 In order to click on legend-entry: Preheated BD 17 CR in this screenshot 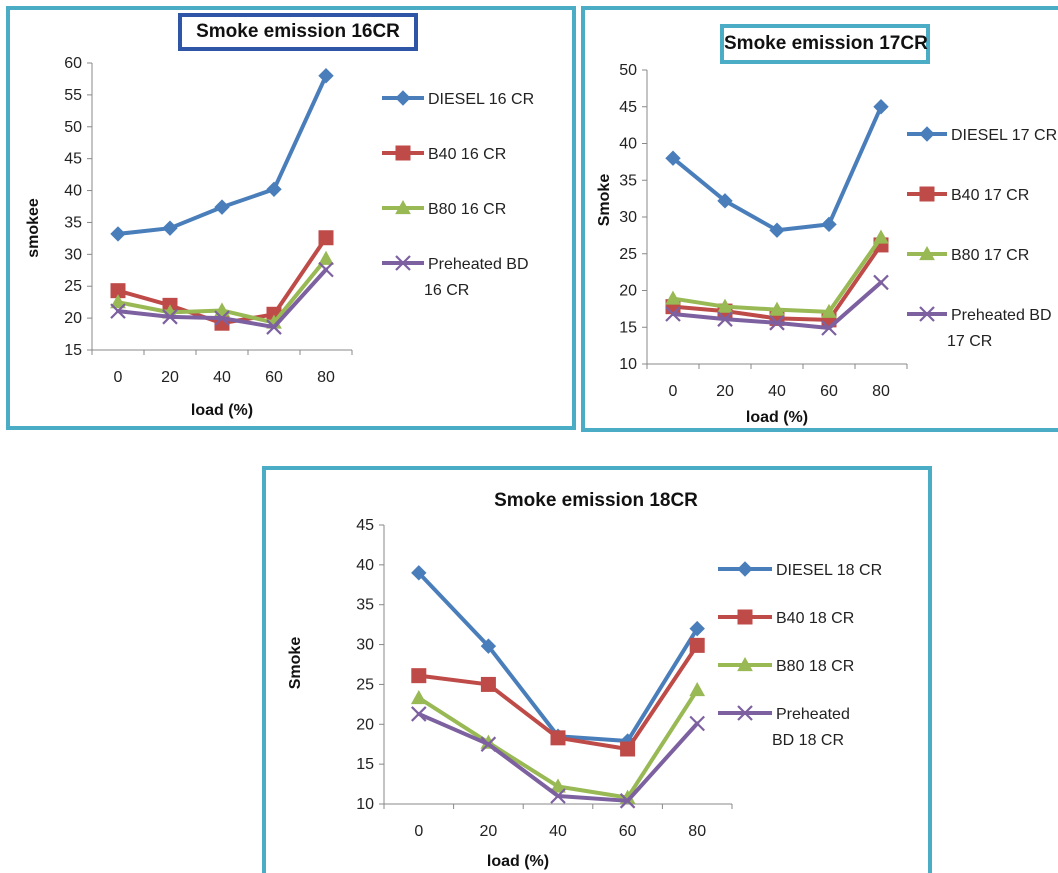, I will do `click(979, 328)`.